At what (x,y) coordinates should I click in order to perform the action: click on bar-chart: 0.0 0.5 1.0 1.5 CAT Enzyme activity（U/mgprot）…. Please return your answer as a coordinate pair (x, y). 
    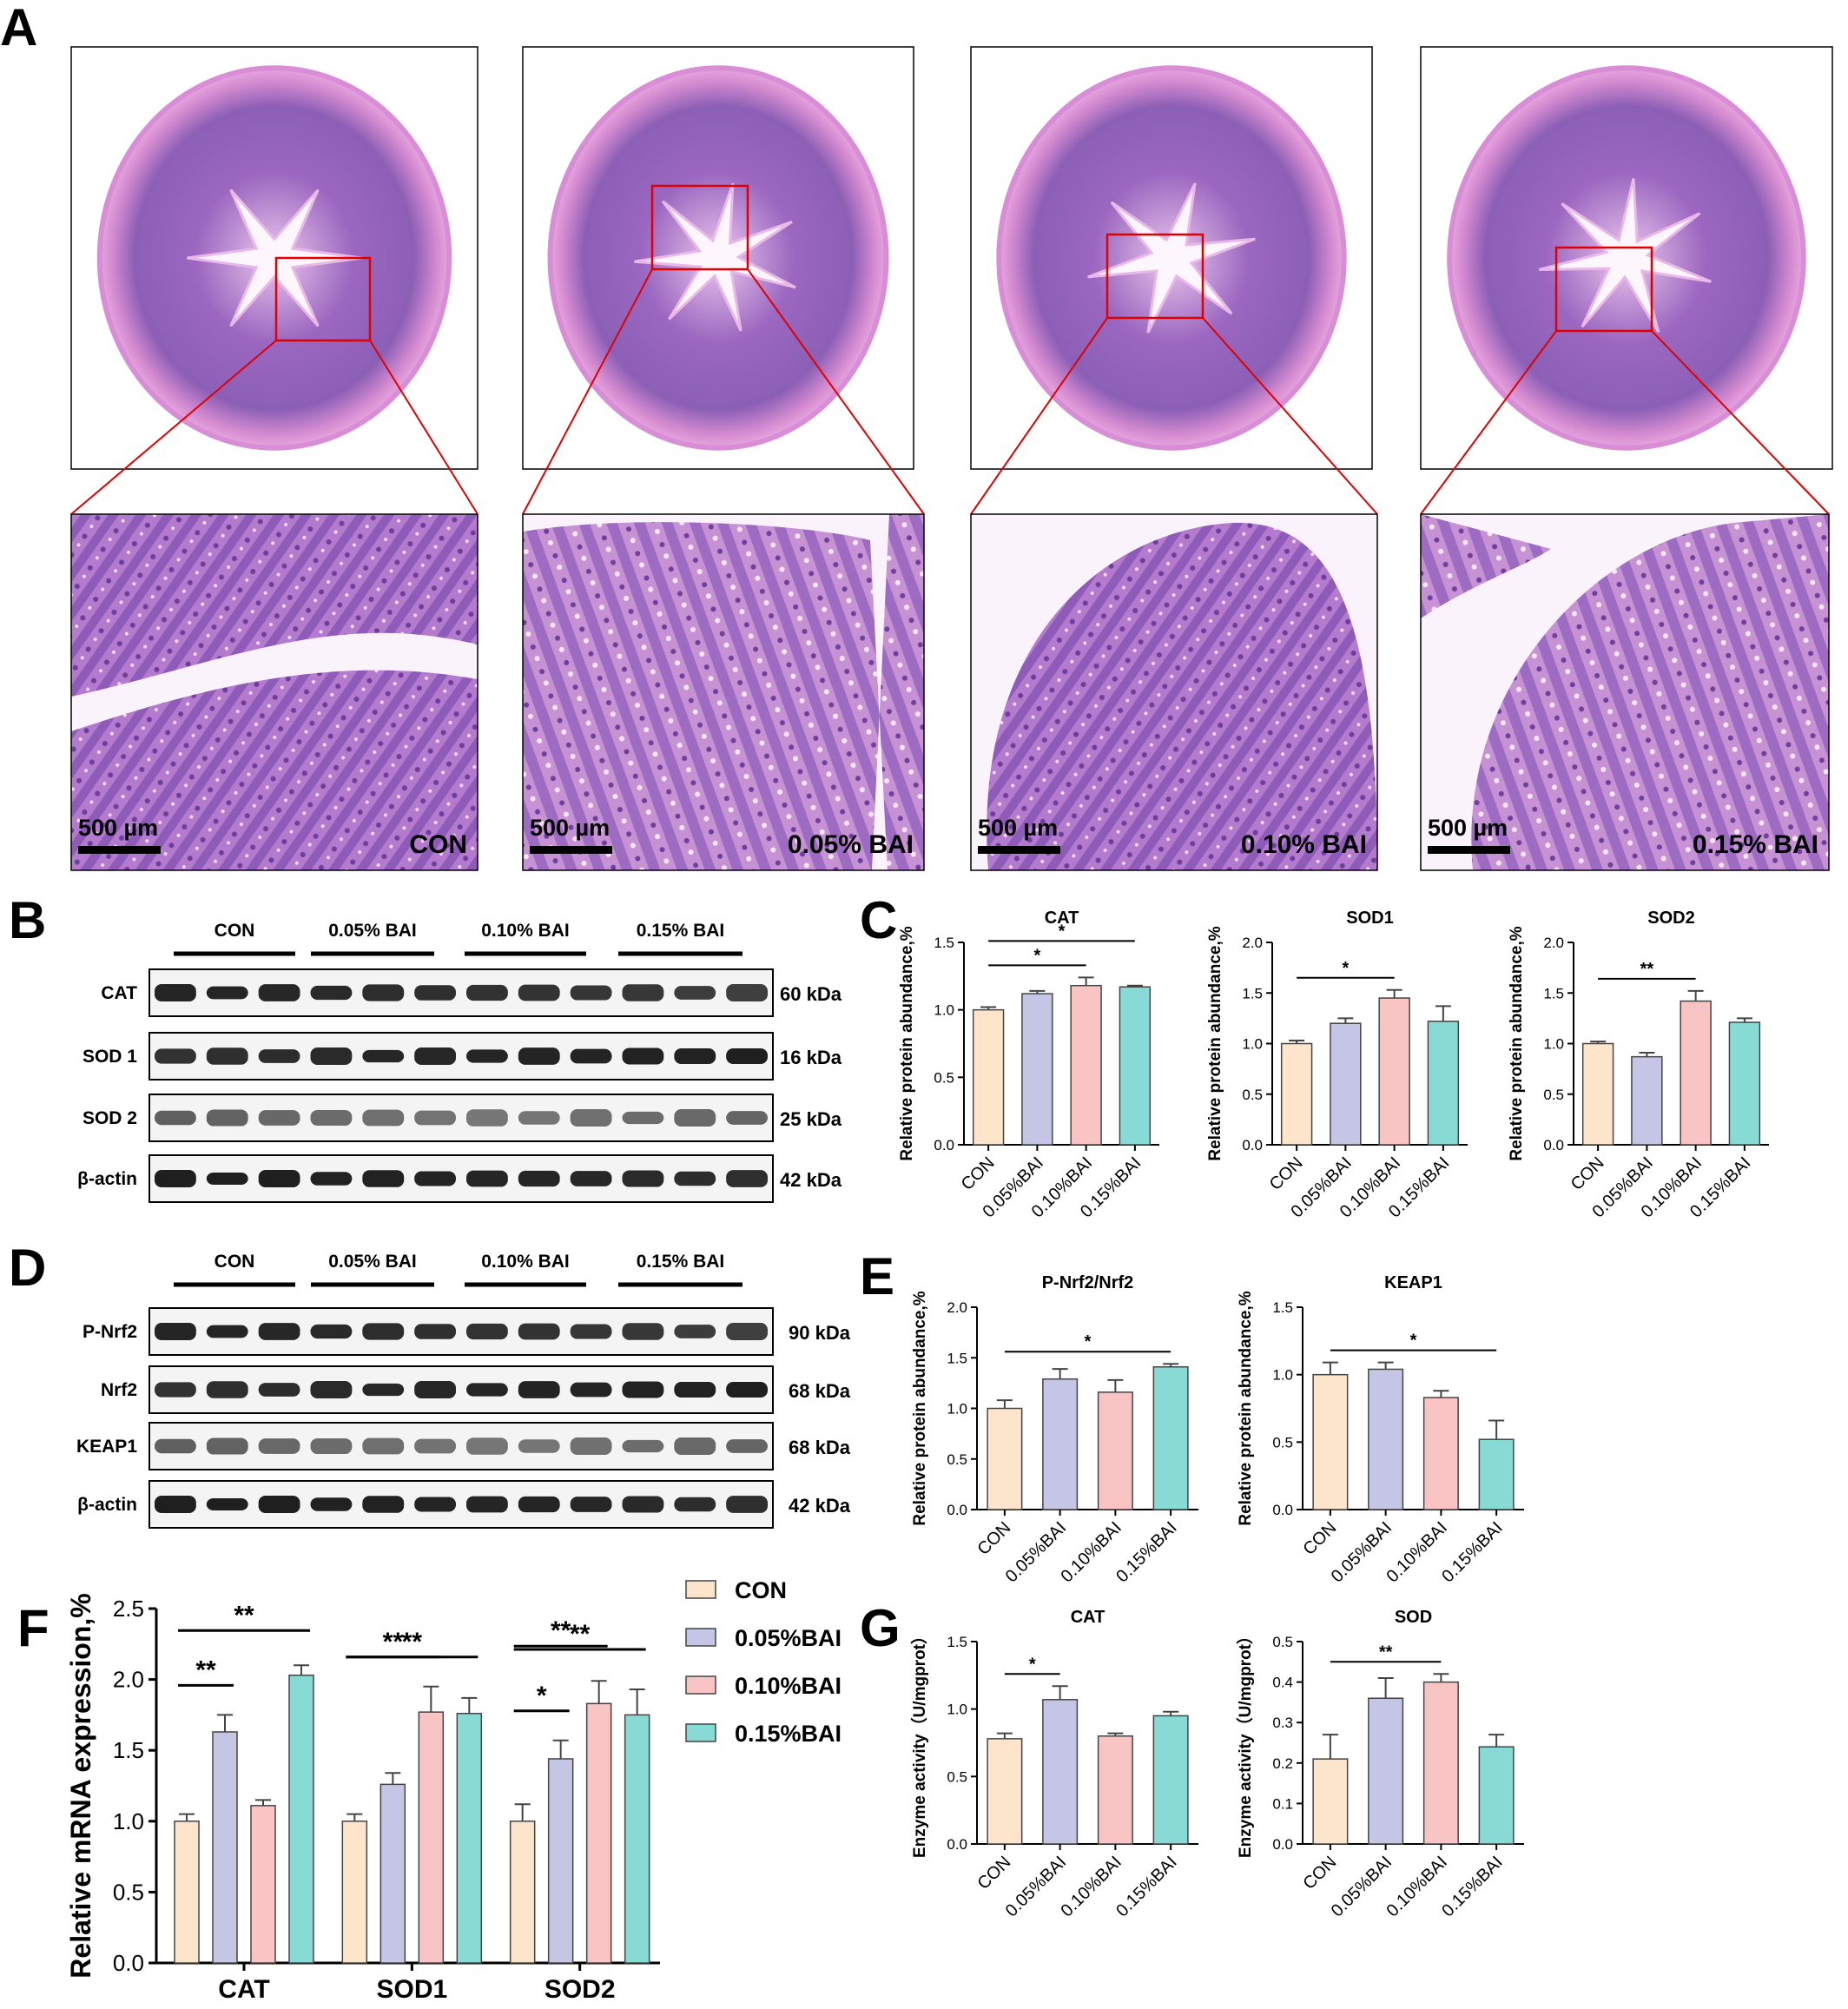
    Looking at the image, I should click on (1054, 1764).